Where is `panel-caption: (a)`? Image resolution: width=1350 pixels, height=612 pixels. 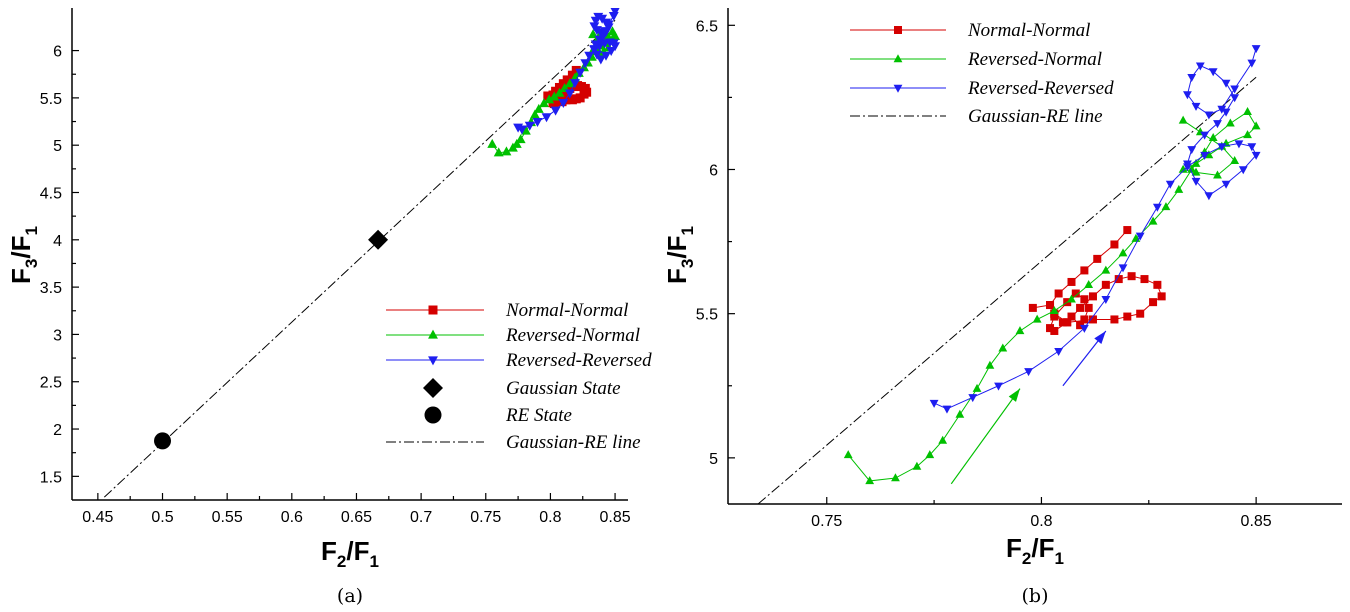
panel-caption: (a) is located at coordinates (350, 596).